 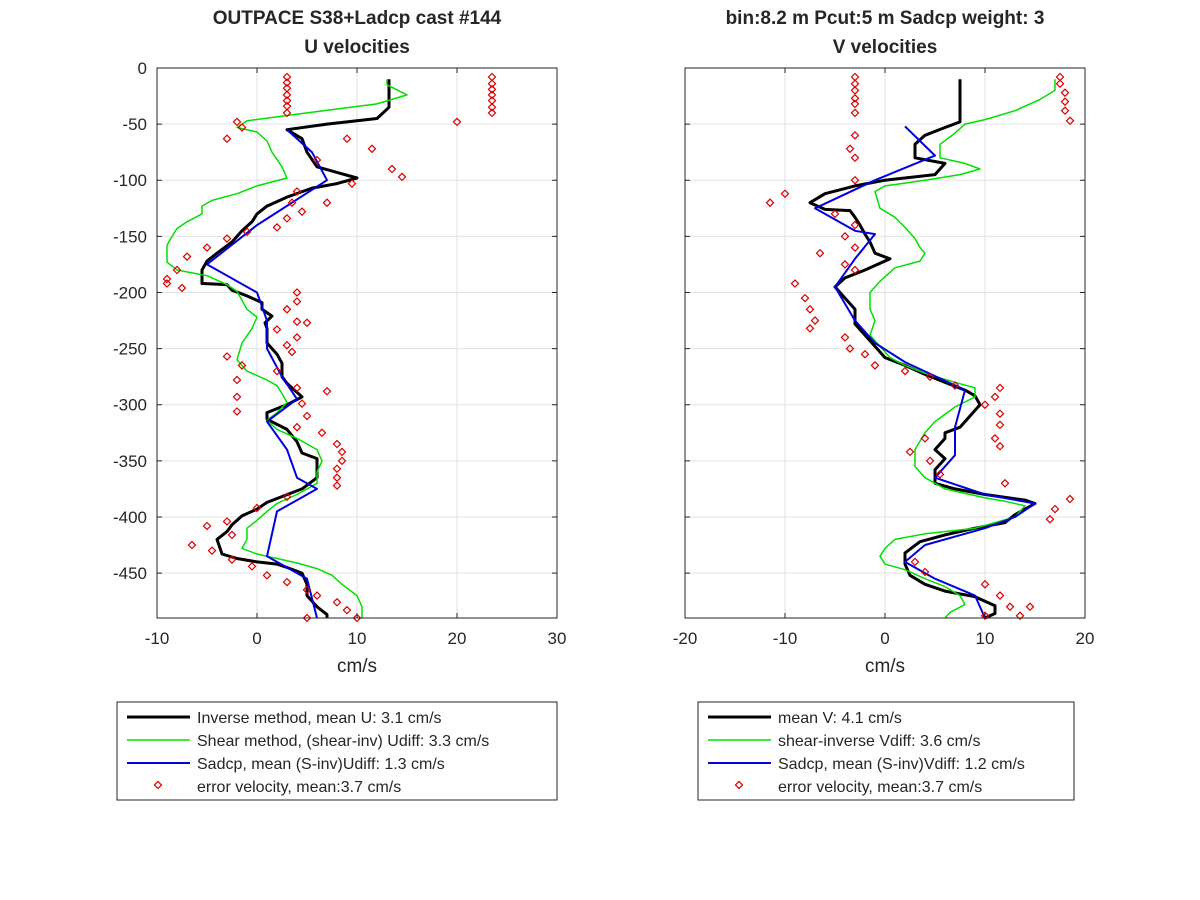 I want to click on left-xtick-label: 10, so click(x=357, y=638).